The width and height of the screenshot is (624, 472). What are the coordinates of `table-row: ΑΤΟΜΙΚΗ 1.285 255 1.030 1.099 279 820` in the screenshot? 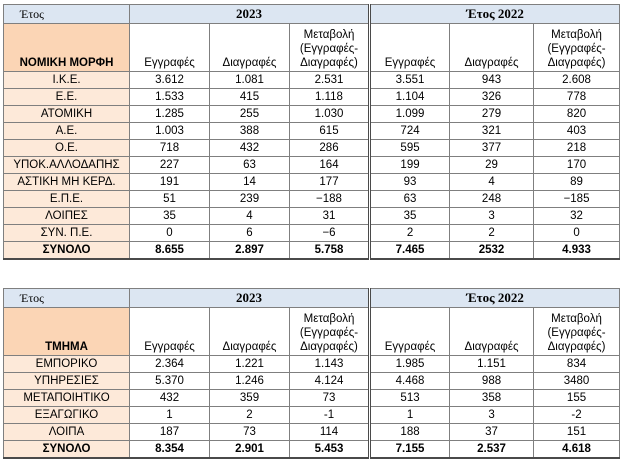 It's located at (312, 114).